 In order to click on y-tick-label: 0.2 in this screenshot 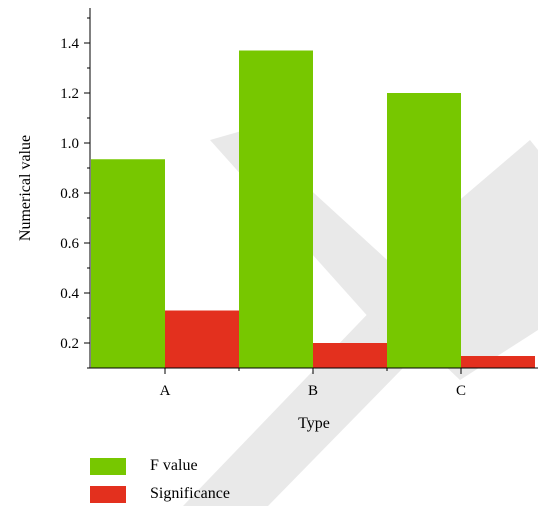, I will do `click(69, 344)`.